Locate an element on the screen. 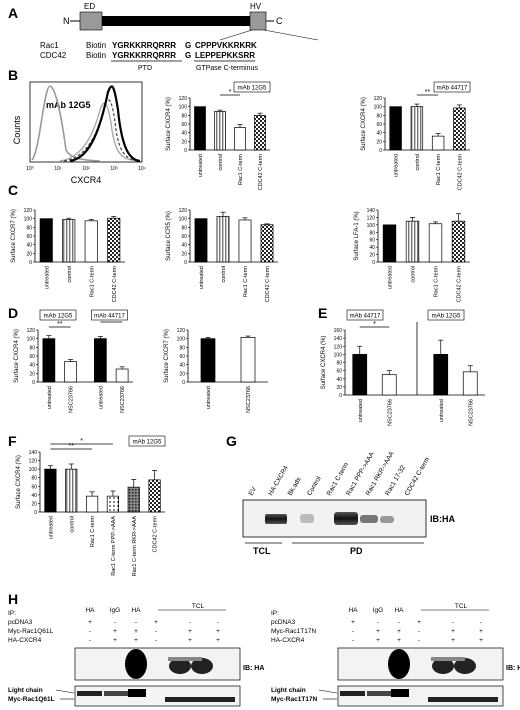 Image resolution: width=520 pixels, height=710 pixels. zoom-line-right is located at coordinates (291, 35).